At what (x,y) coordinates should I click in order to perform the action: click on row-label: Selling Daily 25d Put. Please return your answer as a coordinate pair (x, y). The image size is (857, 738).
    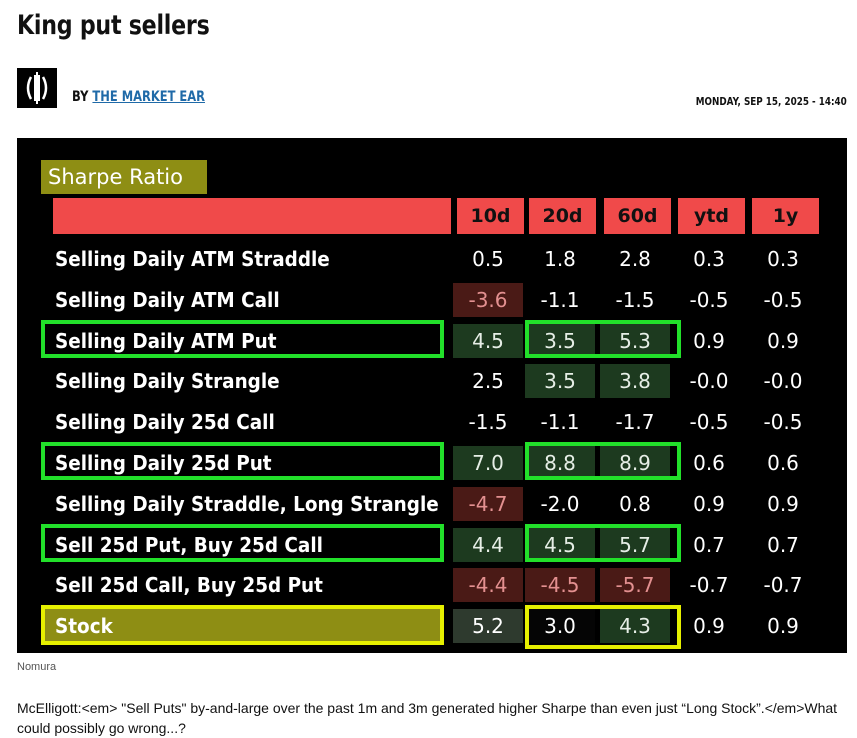
    Looking at the image, I should click on (163, 463).